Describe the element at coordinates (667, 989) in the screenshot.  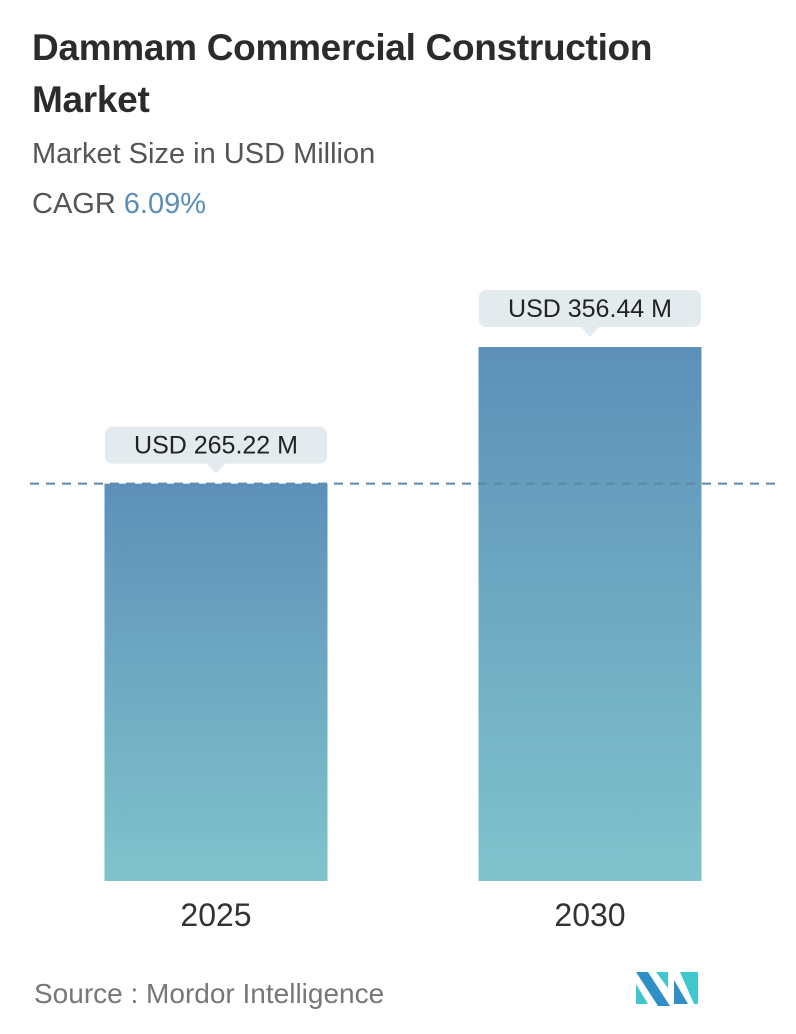
I see `mordor-logo` at that location.